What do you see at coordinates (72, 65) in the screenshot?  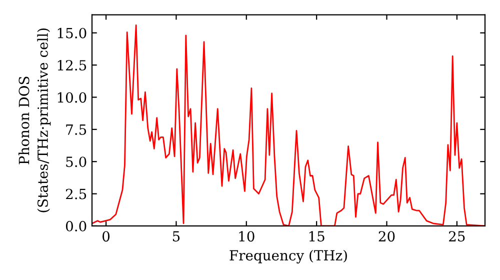 I see `y-tick-label: 12.5` at bounding box center [72, 65].